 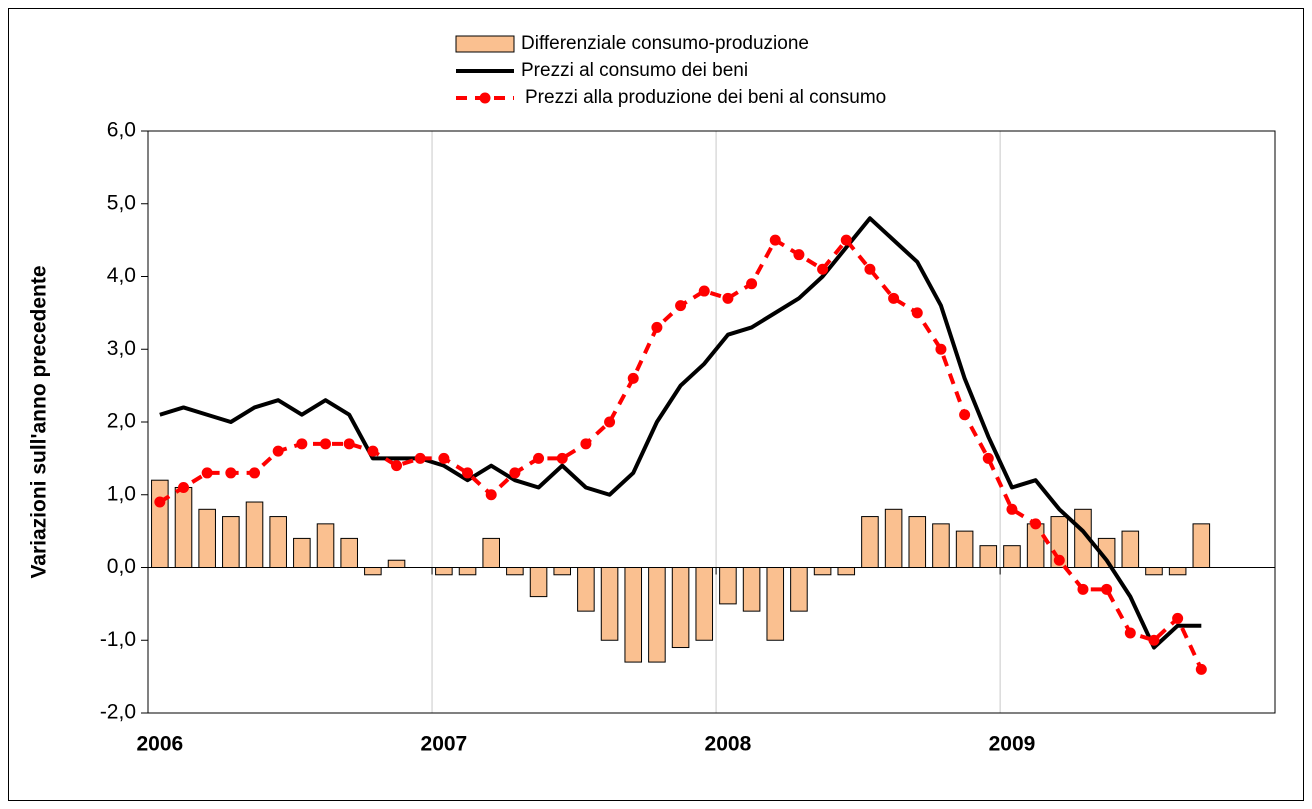 What do you see at coordinates (118, 639) in the screenshot?
I see `y-tick-label: -1,0` at bounding box center [118, 639].